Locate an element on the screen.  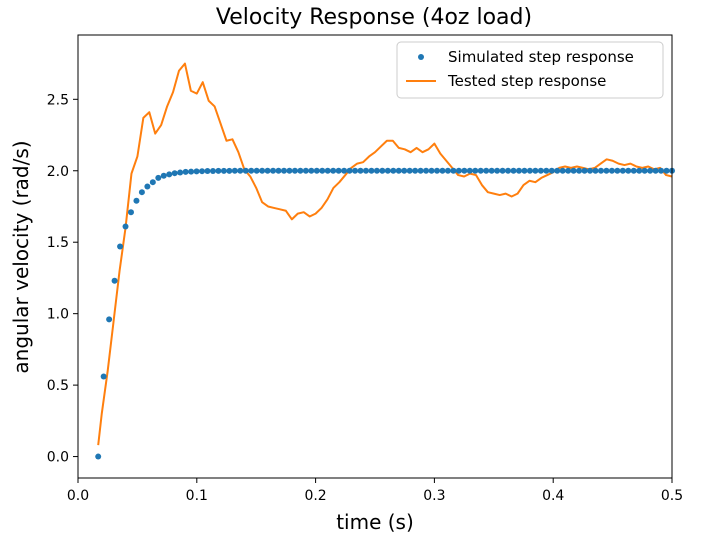
x-tick-label: 0.5 is located at coordinates (672, 496).